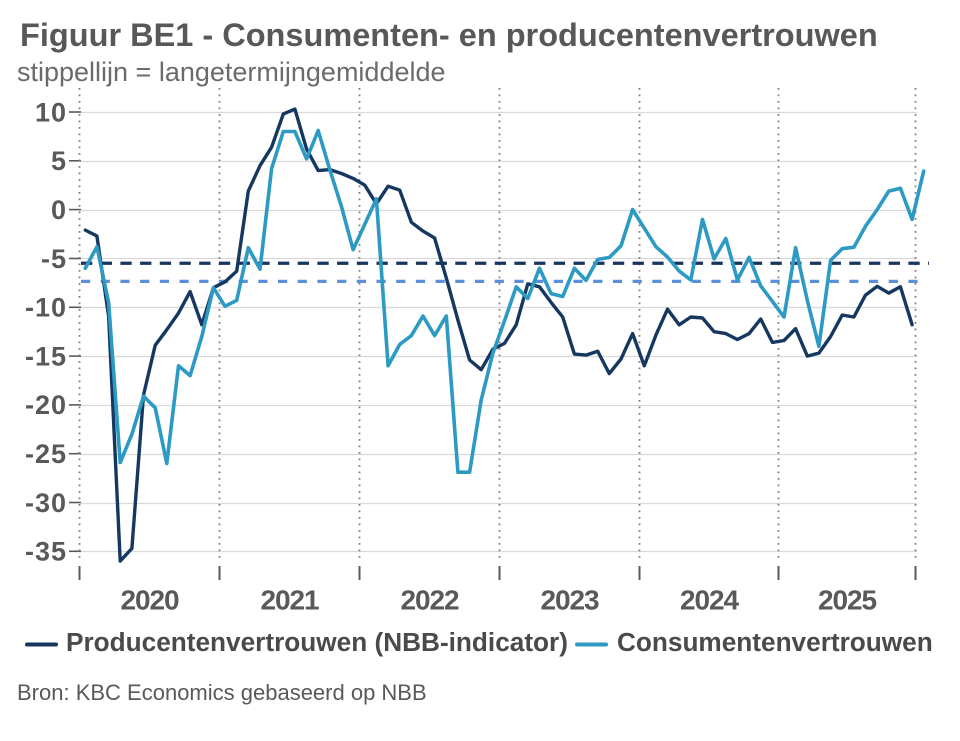 The height and width of the screenshot is (741, 960). I want to click on svg-text: -25, so click(46, 454).